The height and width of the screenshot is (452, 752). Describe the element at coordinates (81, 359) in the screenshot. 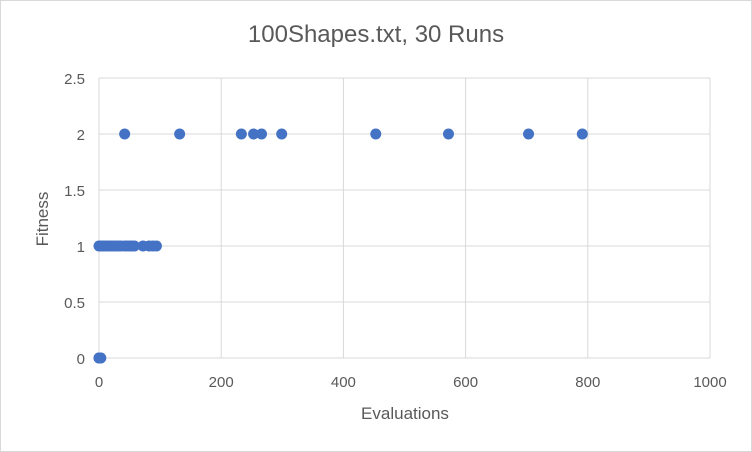

I see `y-tick-label: 0` at that location.